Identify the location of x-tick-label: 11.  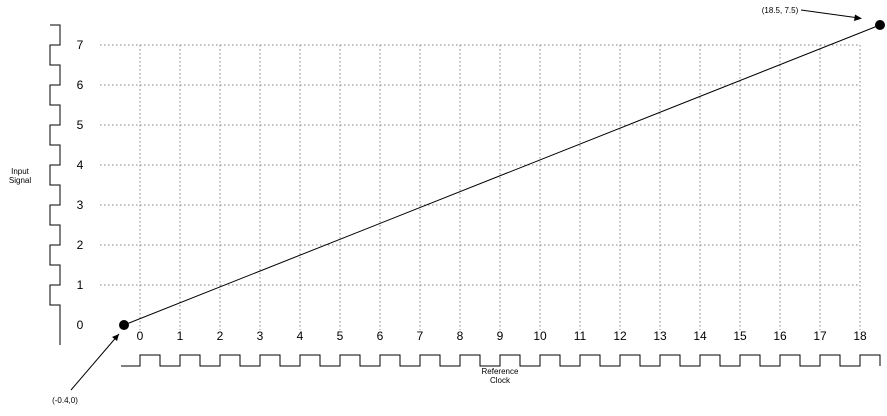
(580, 336).